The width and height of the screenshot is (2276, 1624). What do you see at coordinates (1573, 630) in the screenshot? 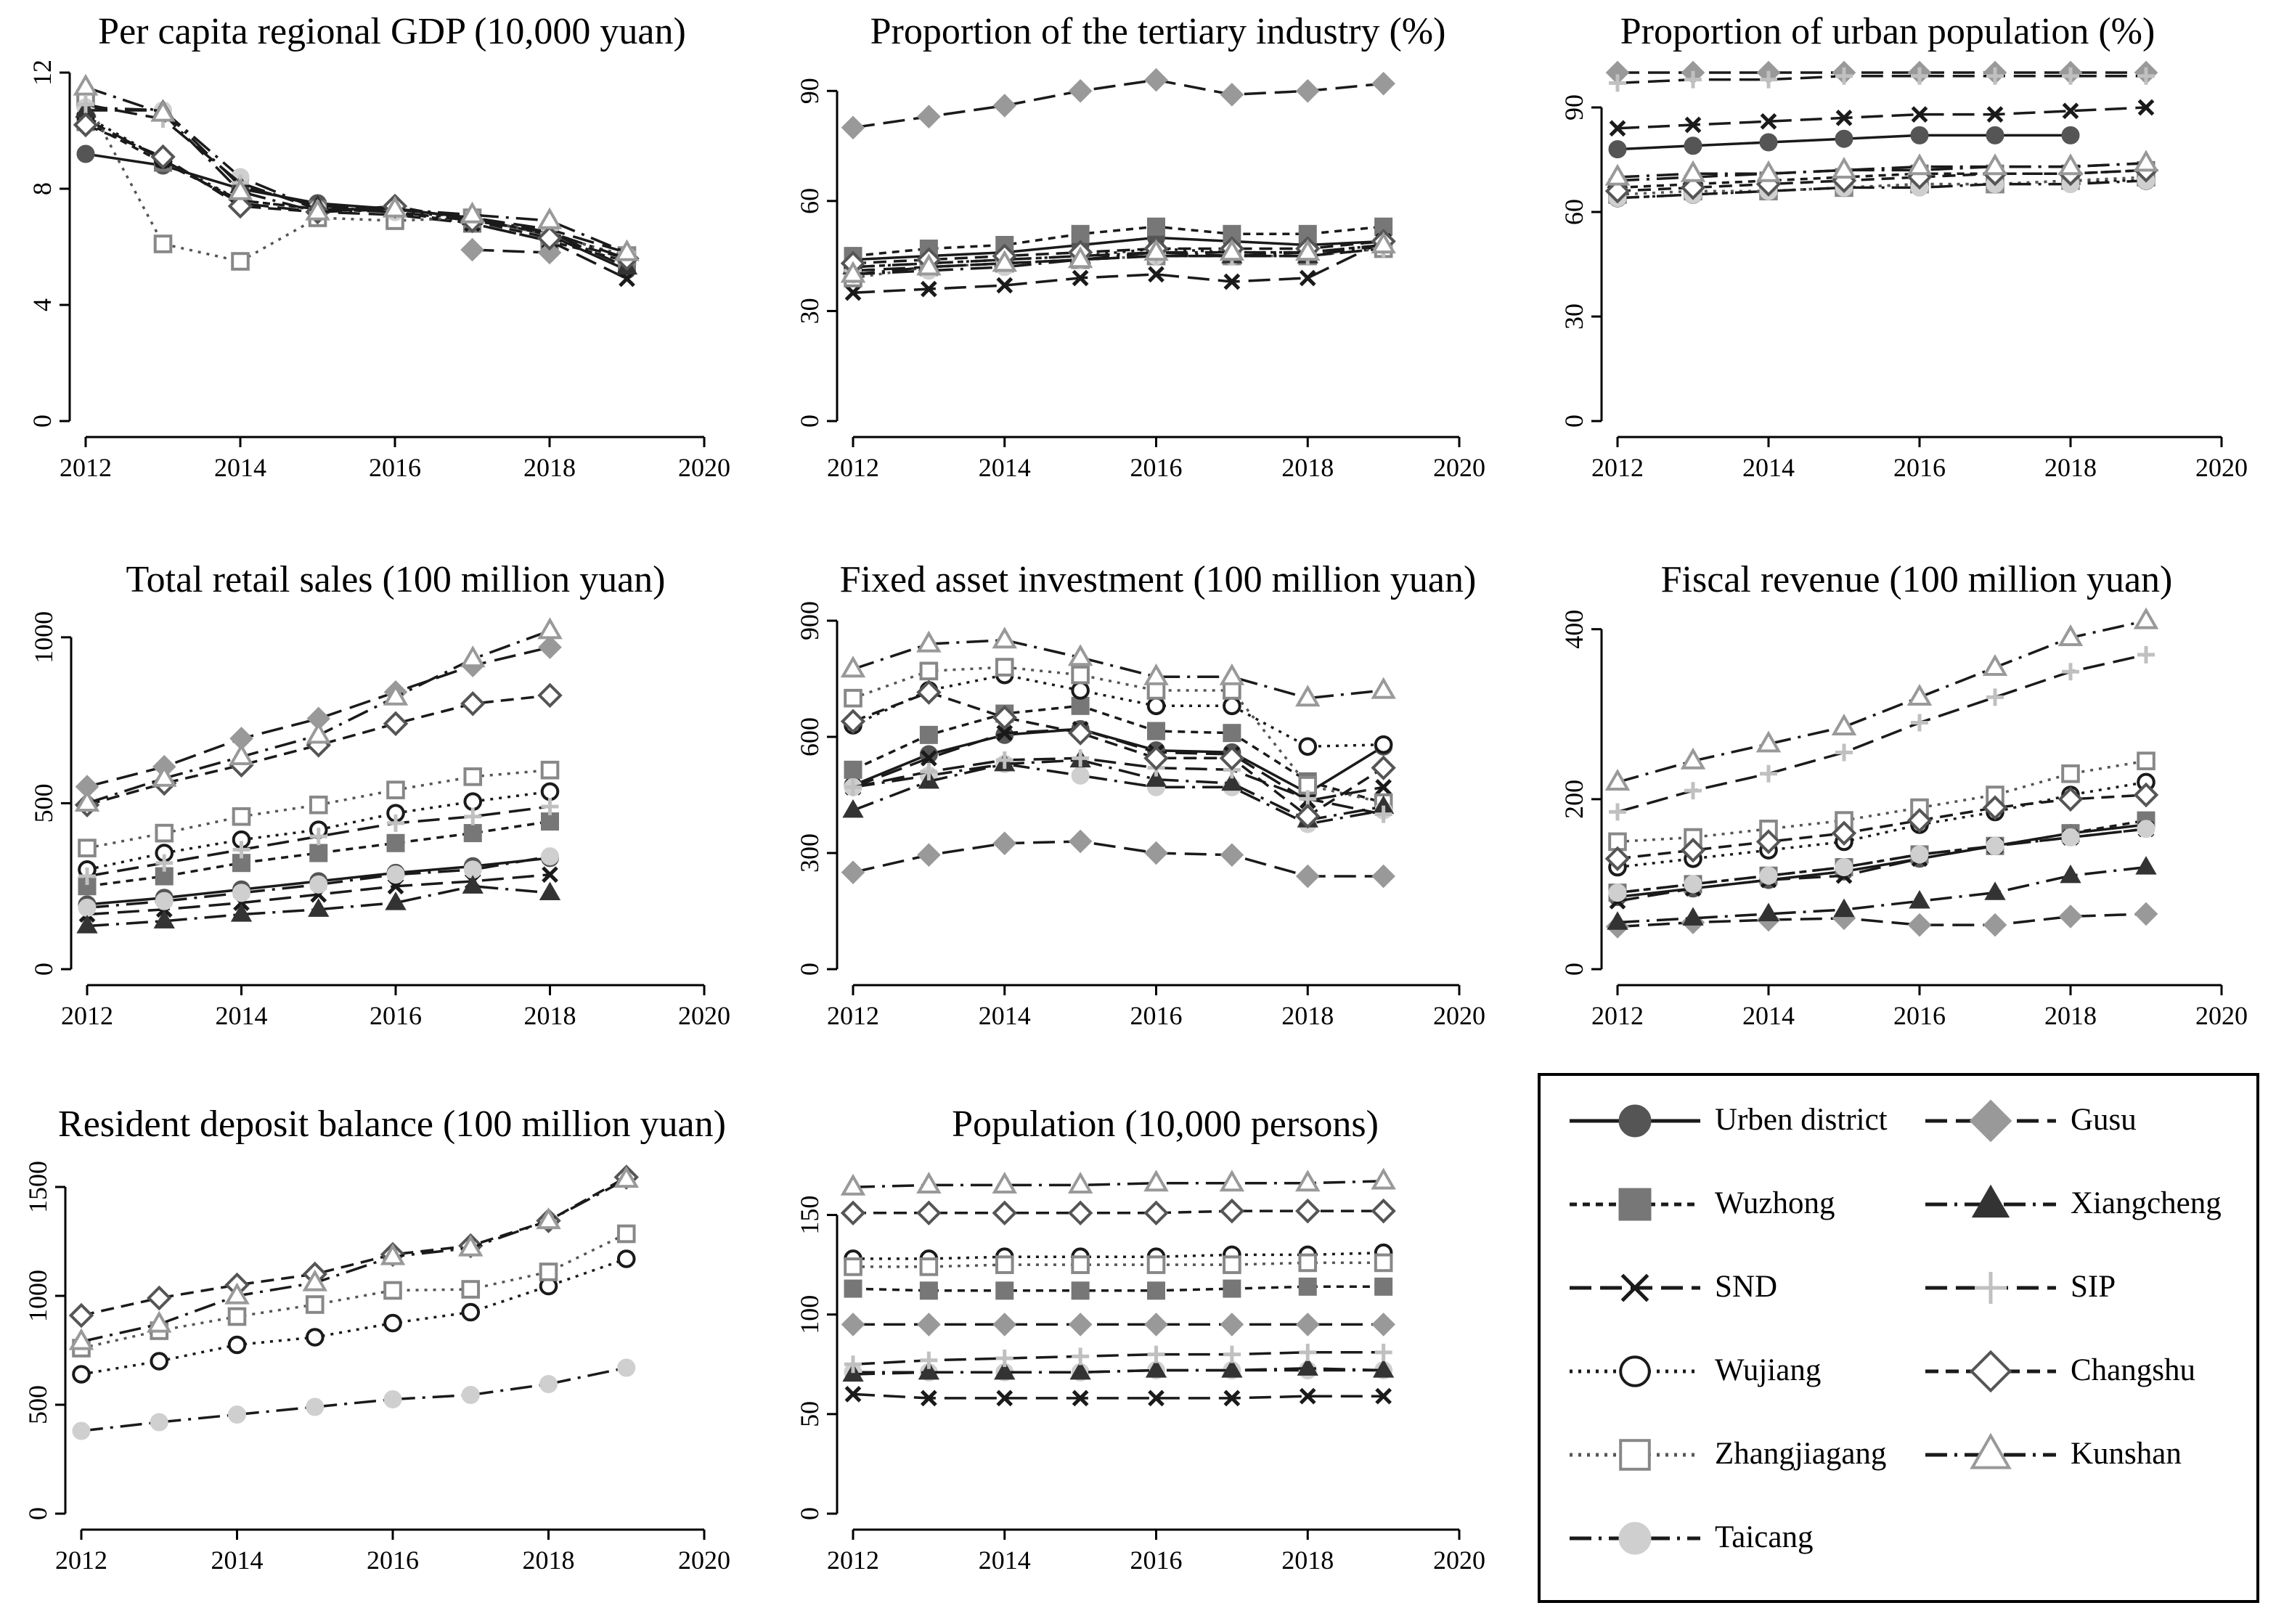
I see `y-tick-label: 400` at bounding box center [1573, 630].